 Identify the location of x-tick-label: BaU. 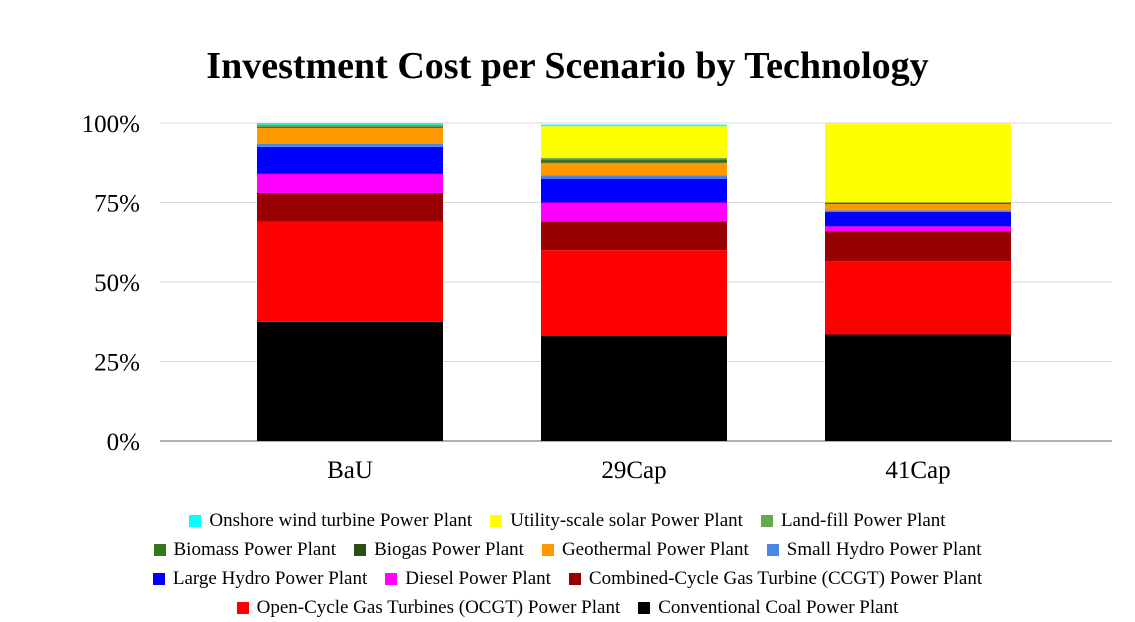
(350, 470).